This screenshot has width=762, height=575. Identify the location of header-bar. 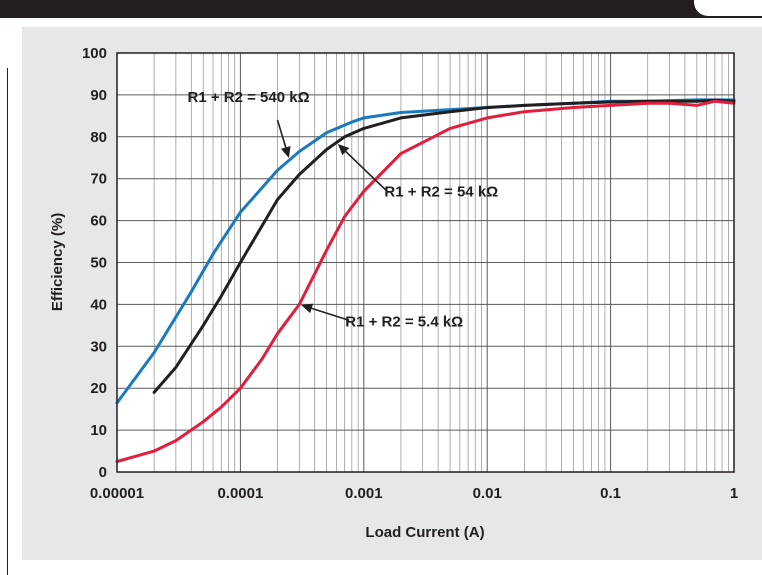
(381, 9).